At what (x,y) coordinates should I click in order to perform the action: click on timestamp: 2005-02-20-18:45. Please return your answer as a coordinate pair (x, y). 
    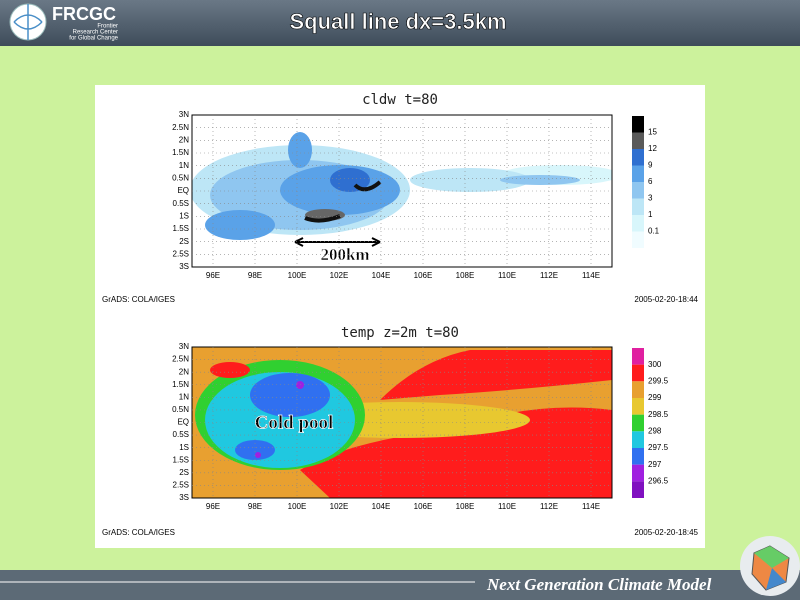
    Looking at the image, I should click on (666, 532).